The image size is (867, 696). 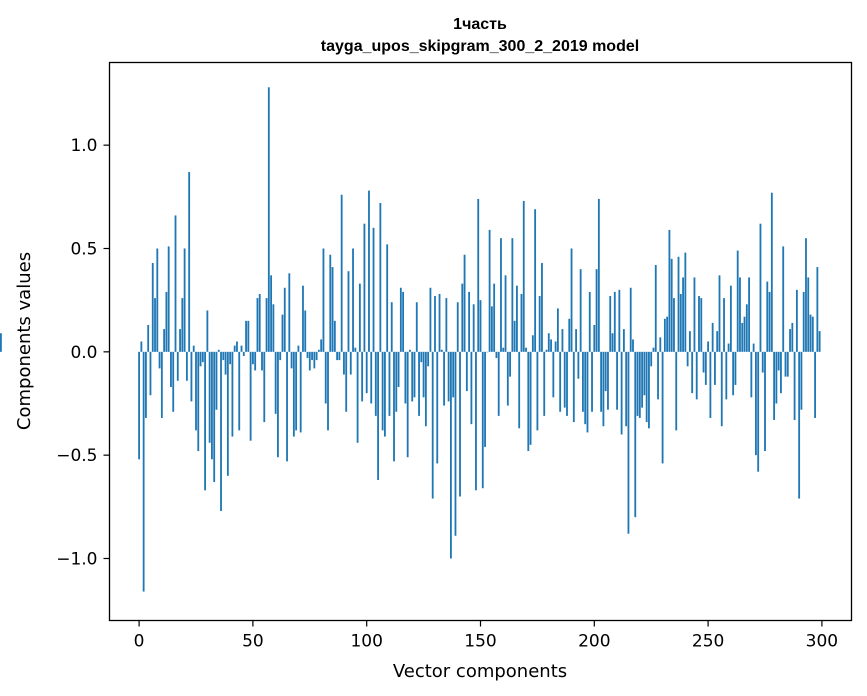 I want to click on y-tick-label: 0.0, so click(x=83, y=353).